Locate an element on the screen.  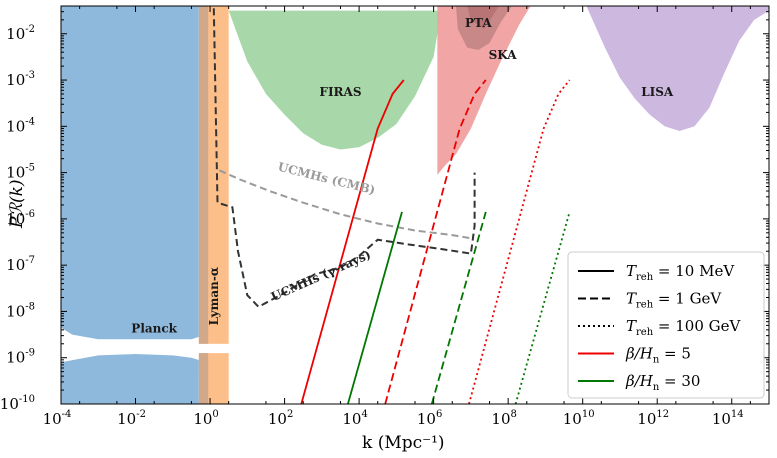
x-tick-label: 10¹⁴ is located at coordinates (728, 418).